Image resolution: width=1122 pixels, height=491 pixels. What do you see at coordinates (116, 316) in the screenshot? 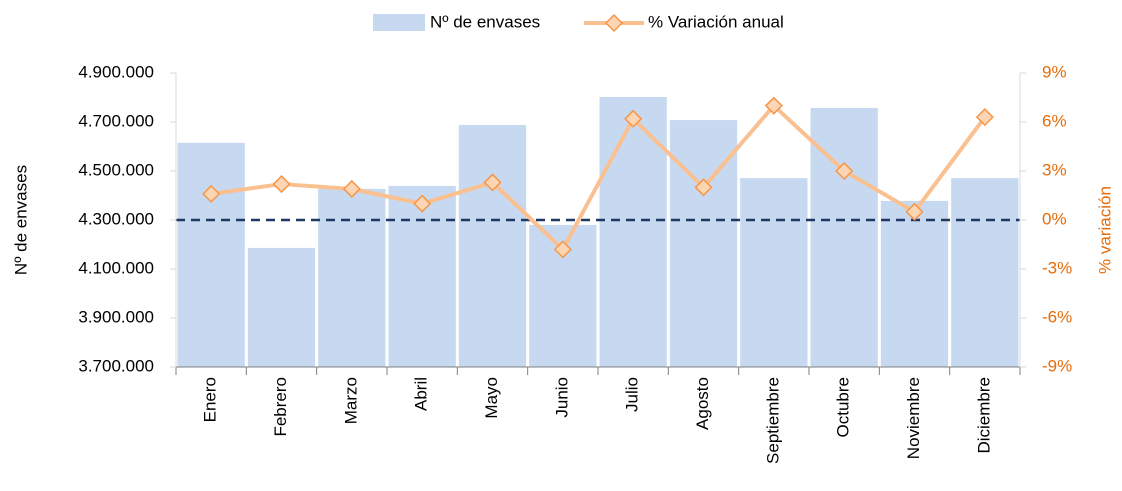
I see `y-tick-label: 3.900.000` at bounding box center [116, 316].